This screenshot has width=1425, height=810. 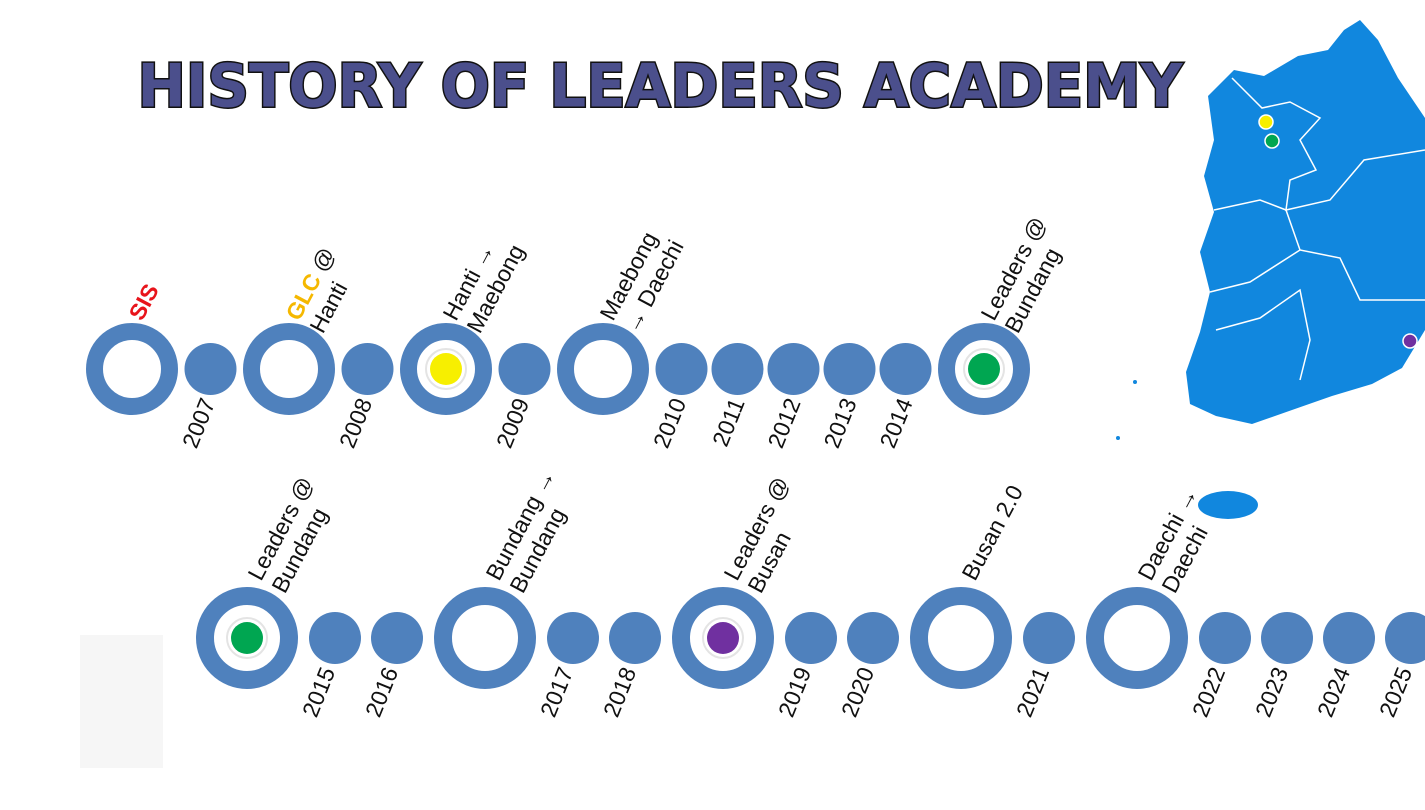 What do you see at coordinates (814, 397) in the screenshot?
I see `year-dot: 2013` at bounding box center [814, 397].